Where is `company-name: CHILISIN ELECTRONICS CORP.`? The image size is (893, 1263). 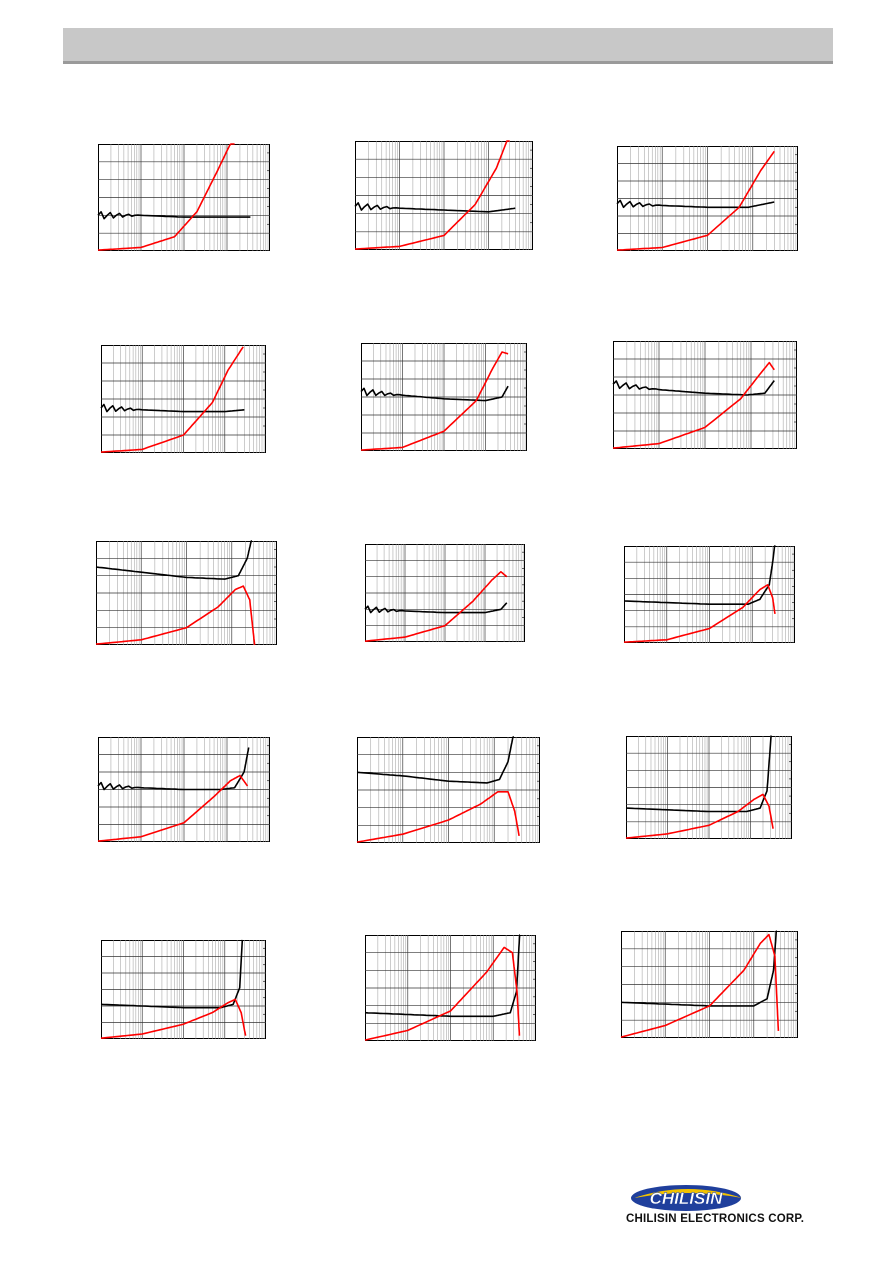 company-name: CHILISIN ELECTRONICS CORP. is located at coordinates (715, 1219).